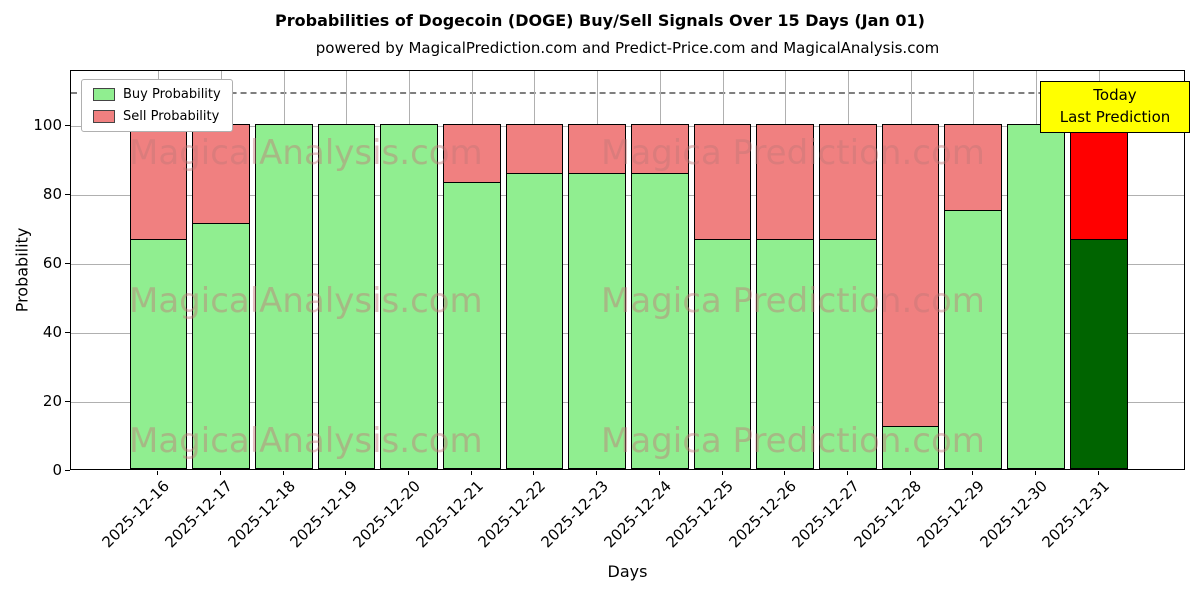  What do you see at coordinates (52, 401) in the screenshot?
I see `y-tick-label: 20` at bounding box center [52, 401].